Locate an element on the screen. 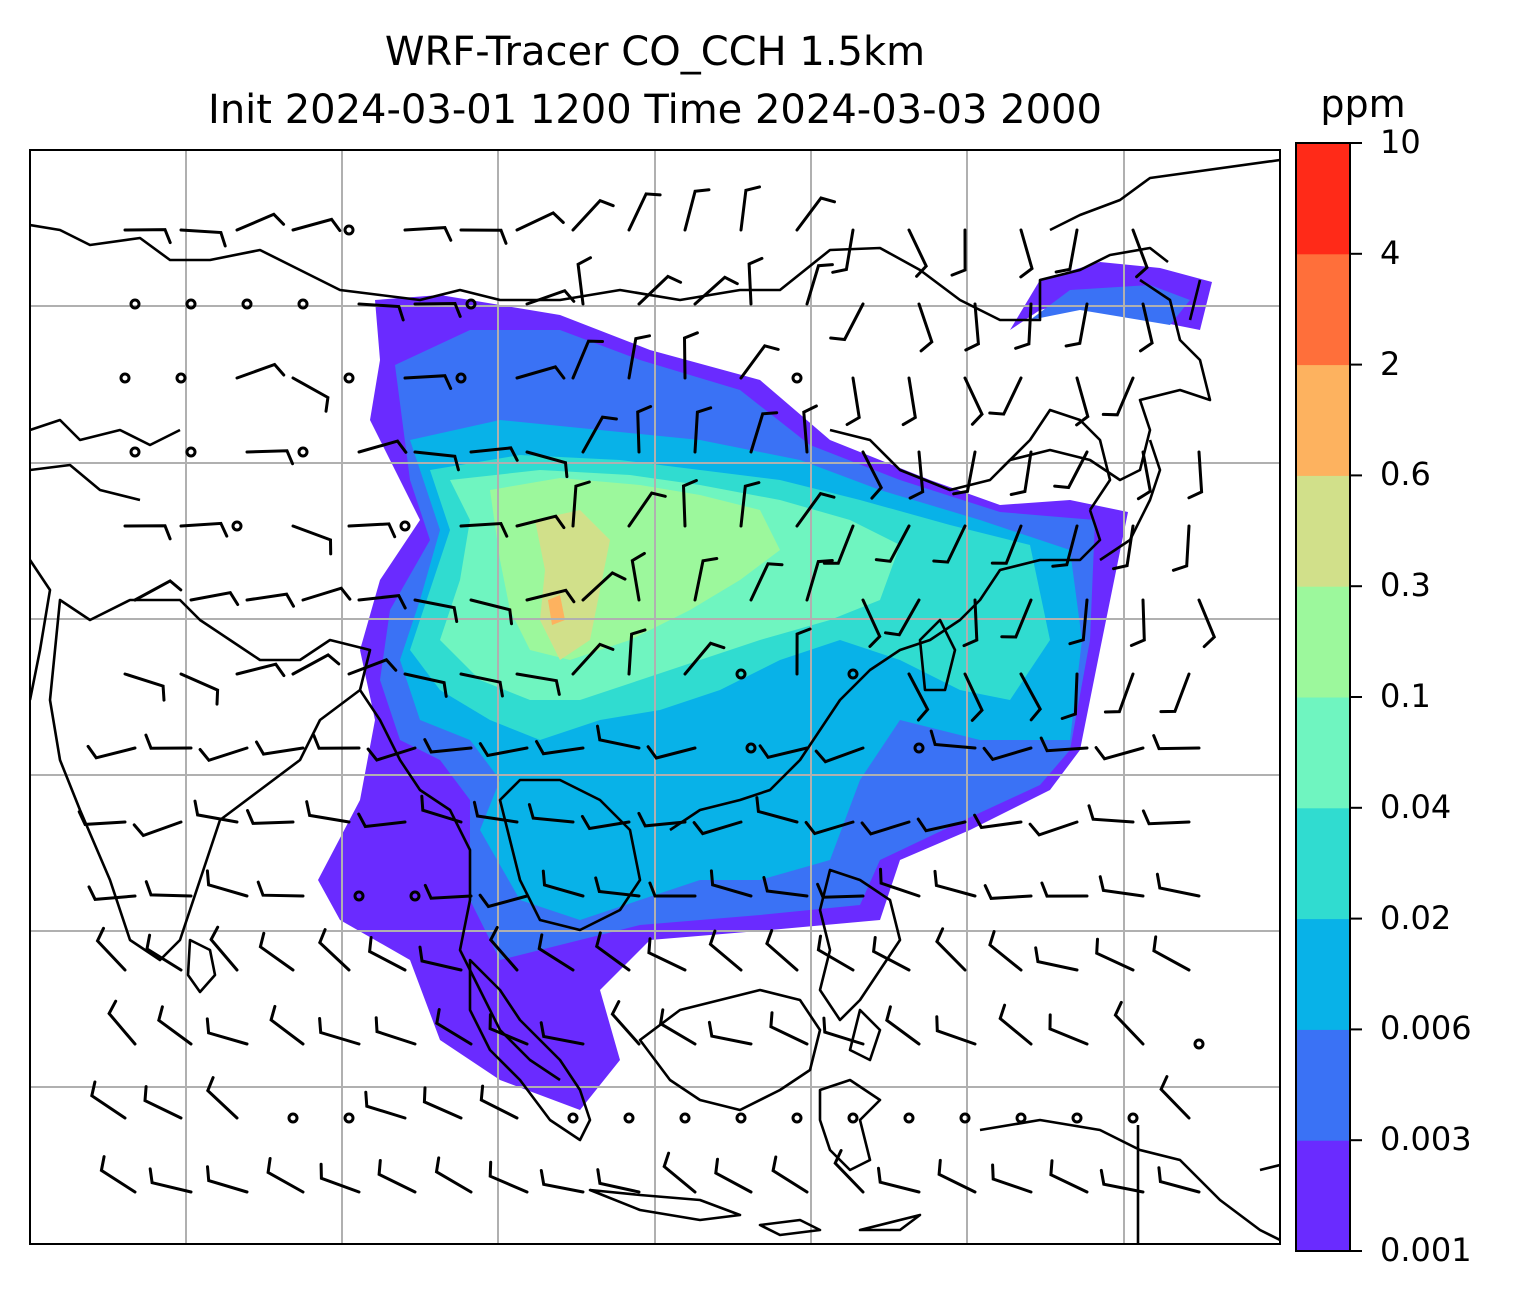 This screenshot has height=1306, width=1528. colorbar-tick-label: 2 is located at coordinates (1390, 363).